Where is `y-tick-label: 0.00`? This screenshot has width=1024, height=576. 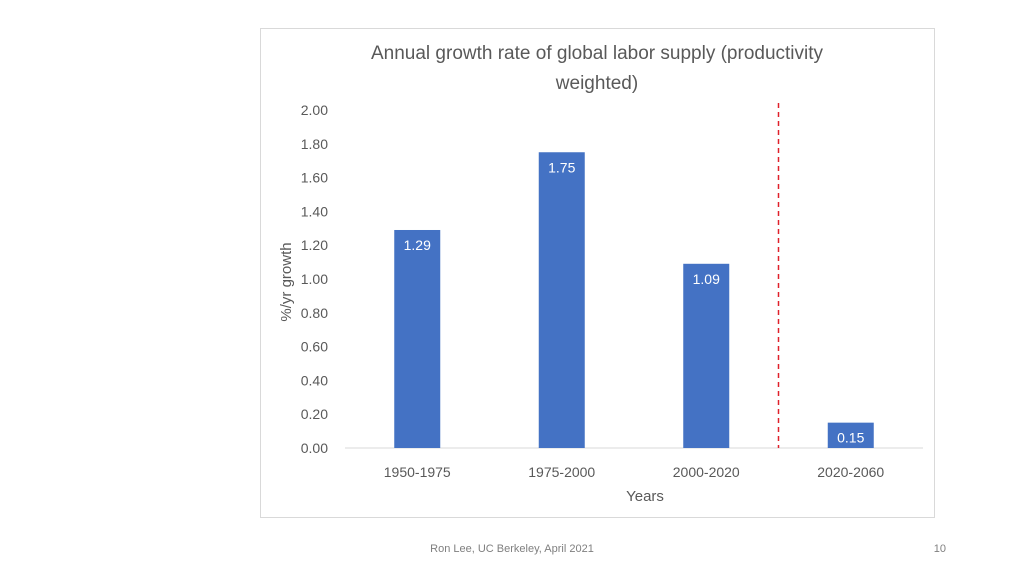
y-tick-label: 0.00 is located at coordinates (314, 448).